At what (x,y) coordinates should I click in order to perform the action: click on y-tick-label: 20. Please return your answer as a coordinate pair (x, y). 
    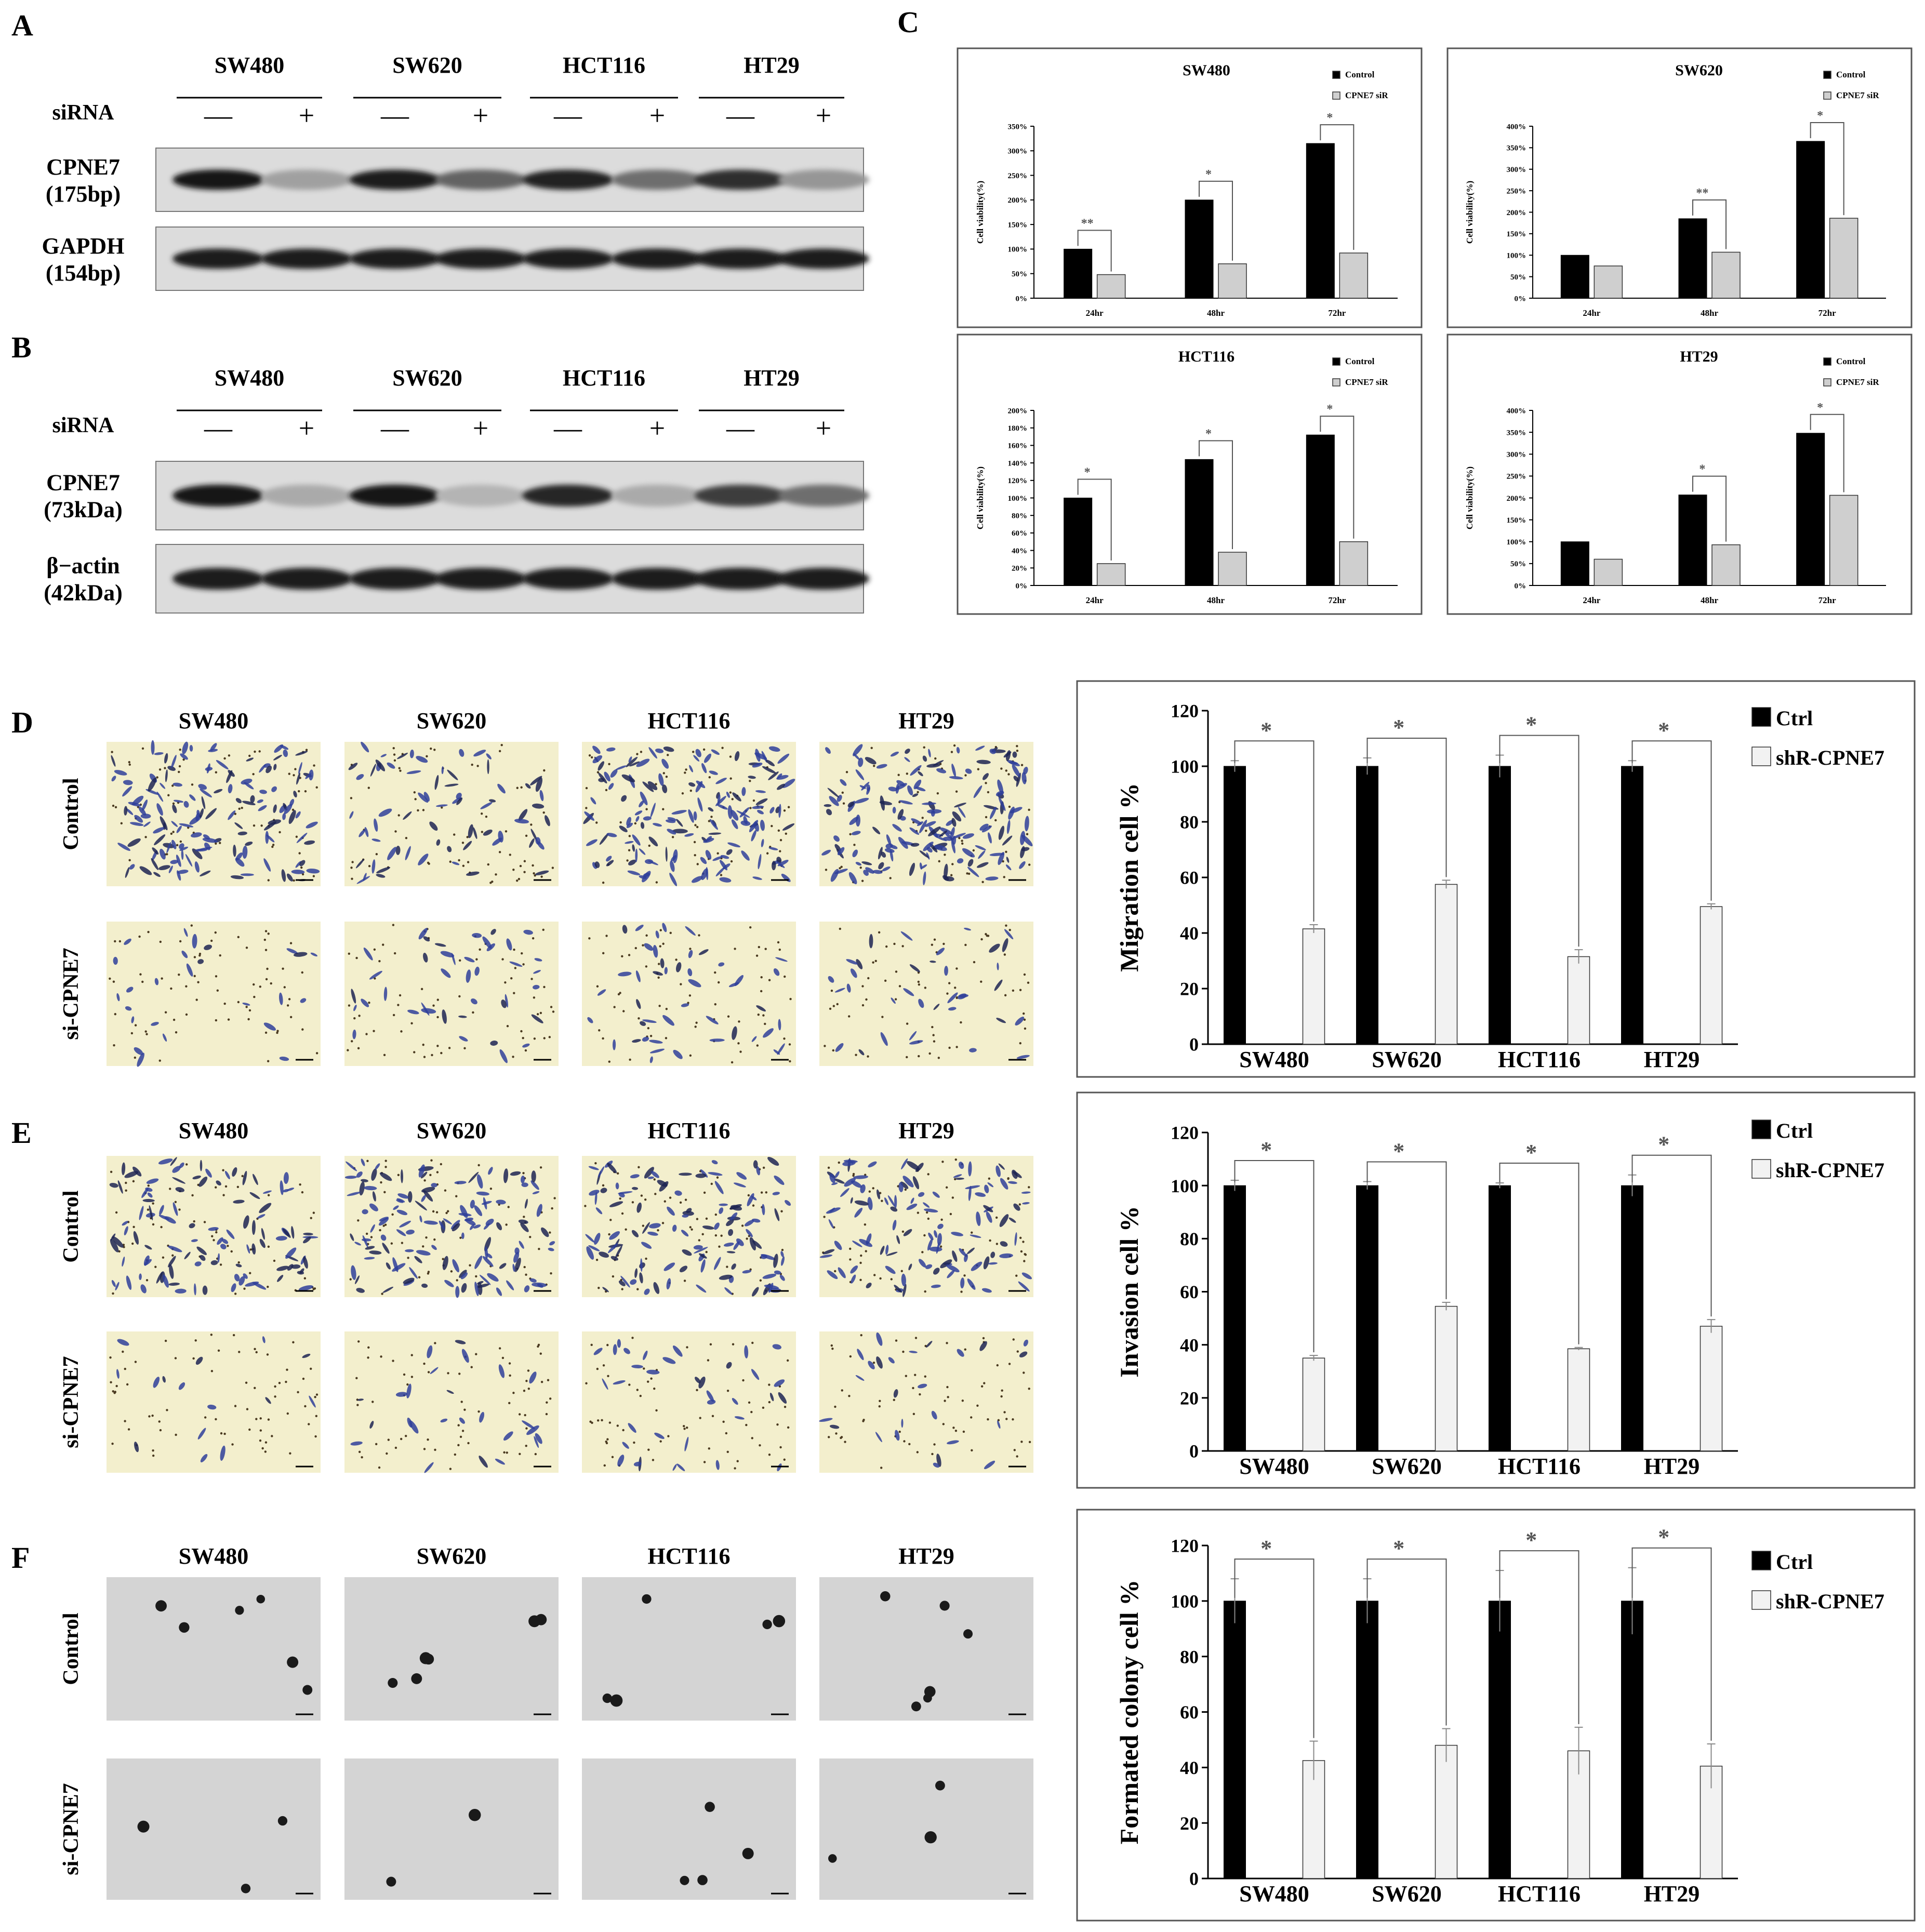
    Looking at the image, I should click on (1190, 1398).